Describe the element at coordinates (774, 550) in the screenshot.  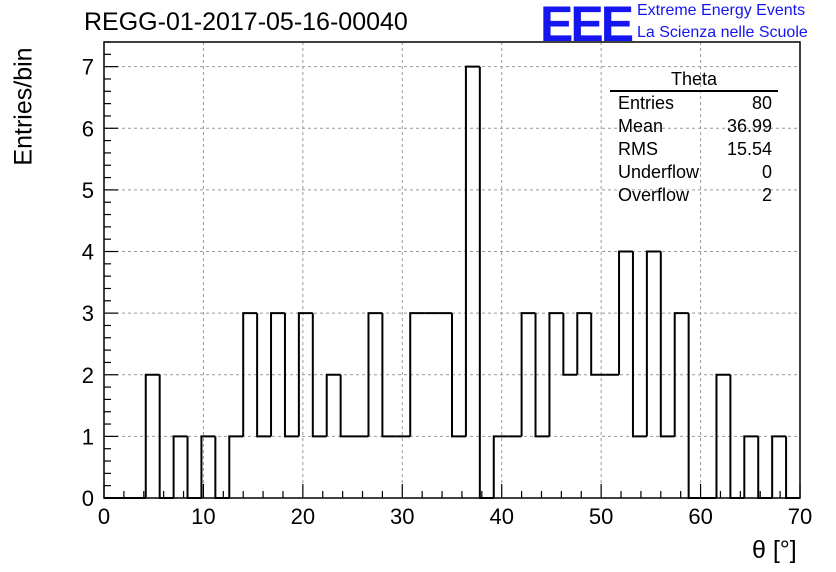
I see `x-axis-label: θ [°]` at that location.